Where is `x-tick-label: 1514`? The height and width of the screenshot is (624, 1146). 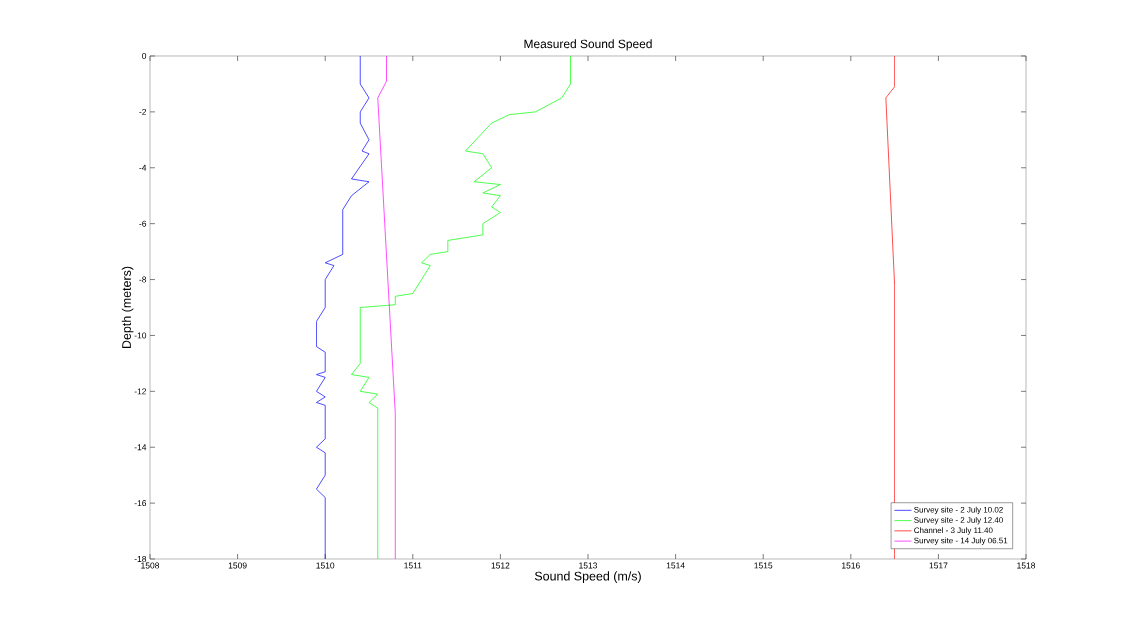
x-tick-label: 1514 is located at coordinates (675, 565).